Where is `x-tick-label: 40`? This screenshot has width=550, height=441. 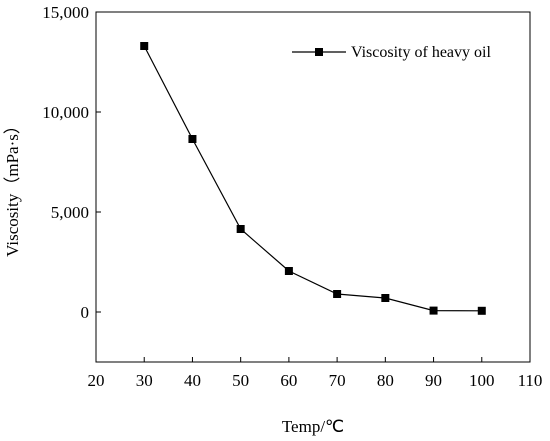
x-tick-label: 40 is located at coordinates (192, 380).